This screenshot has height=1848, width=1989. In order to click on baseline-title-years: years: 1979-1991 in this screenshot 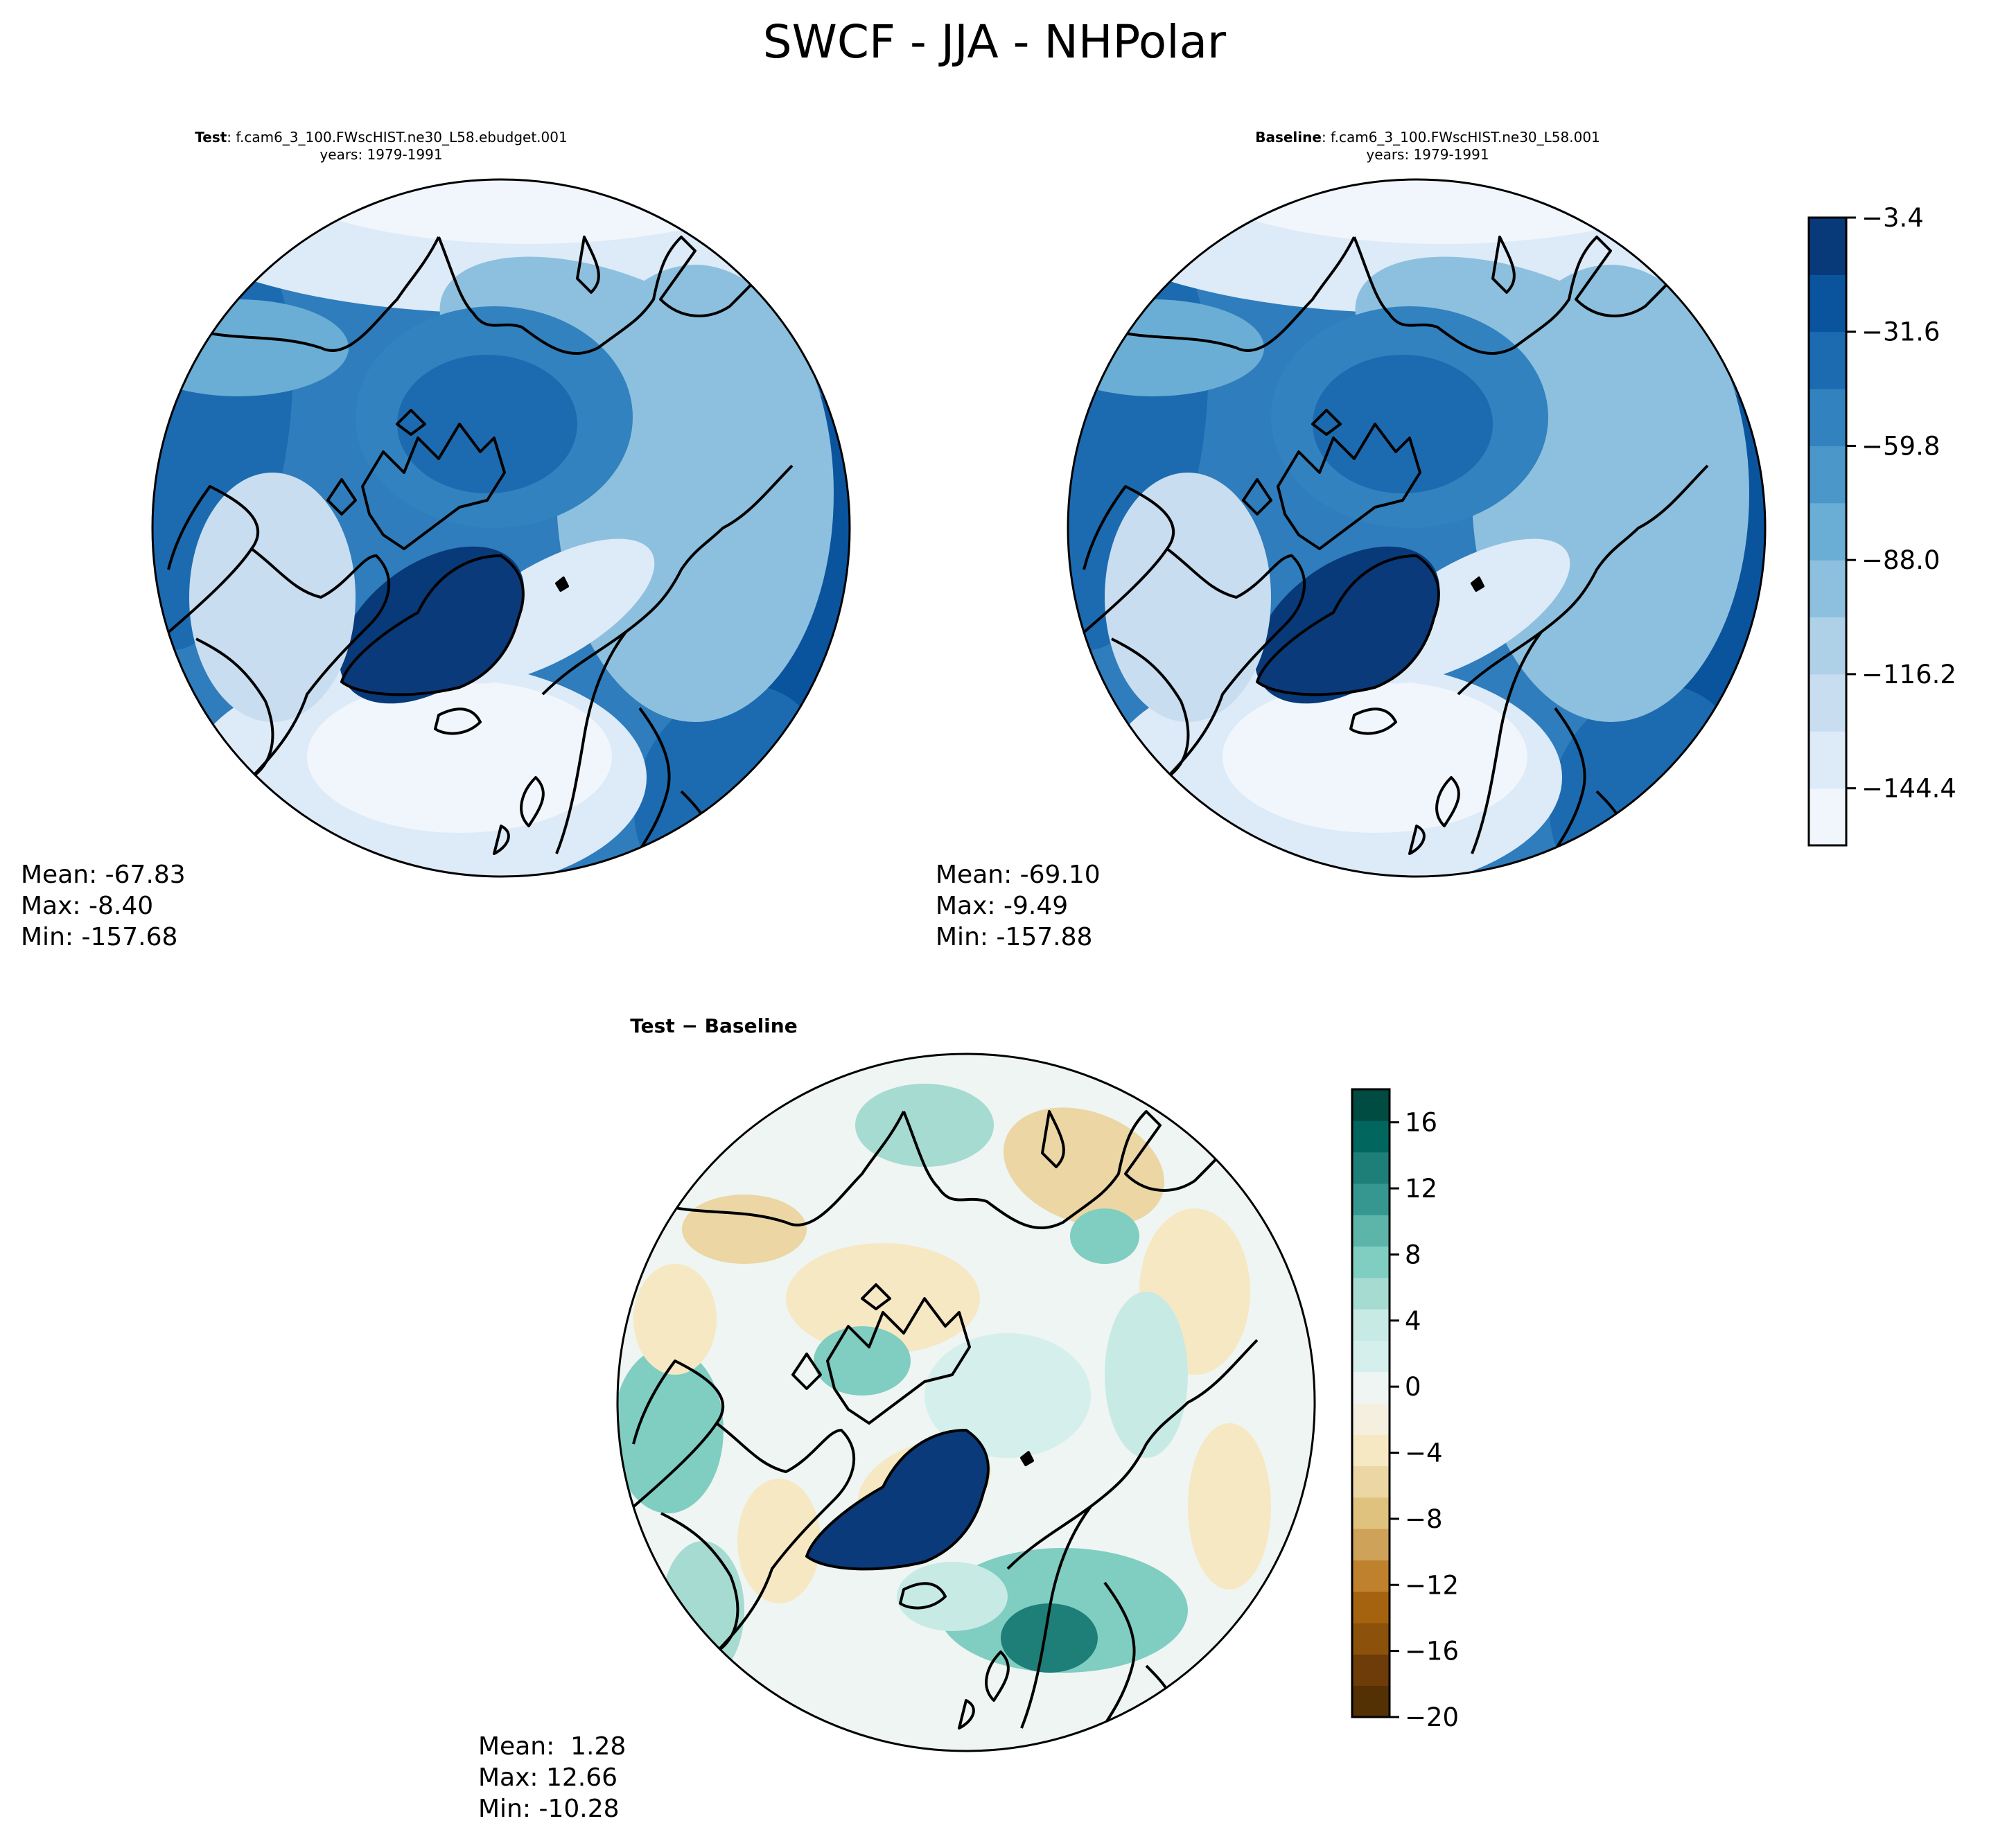, I will do `click(1427, 154)`.